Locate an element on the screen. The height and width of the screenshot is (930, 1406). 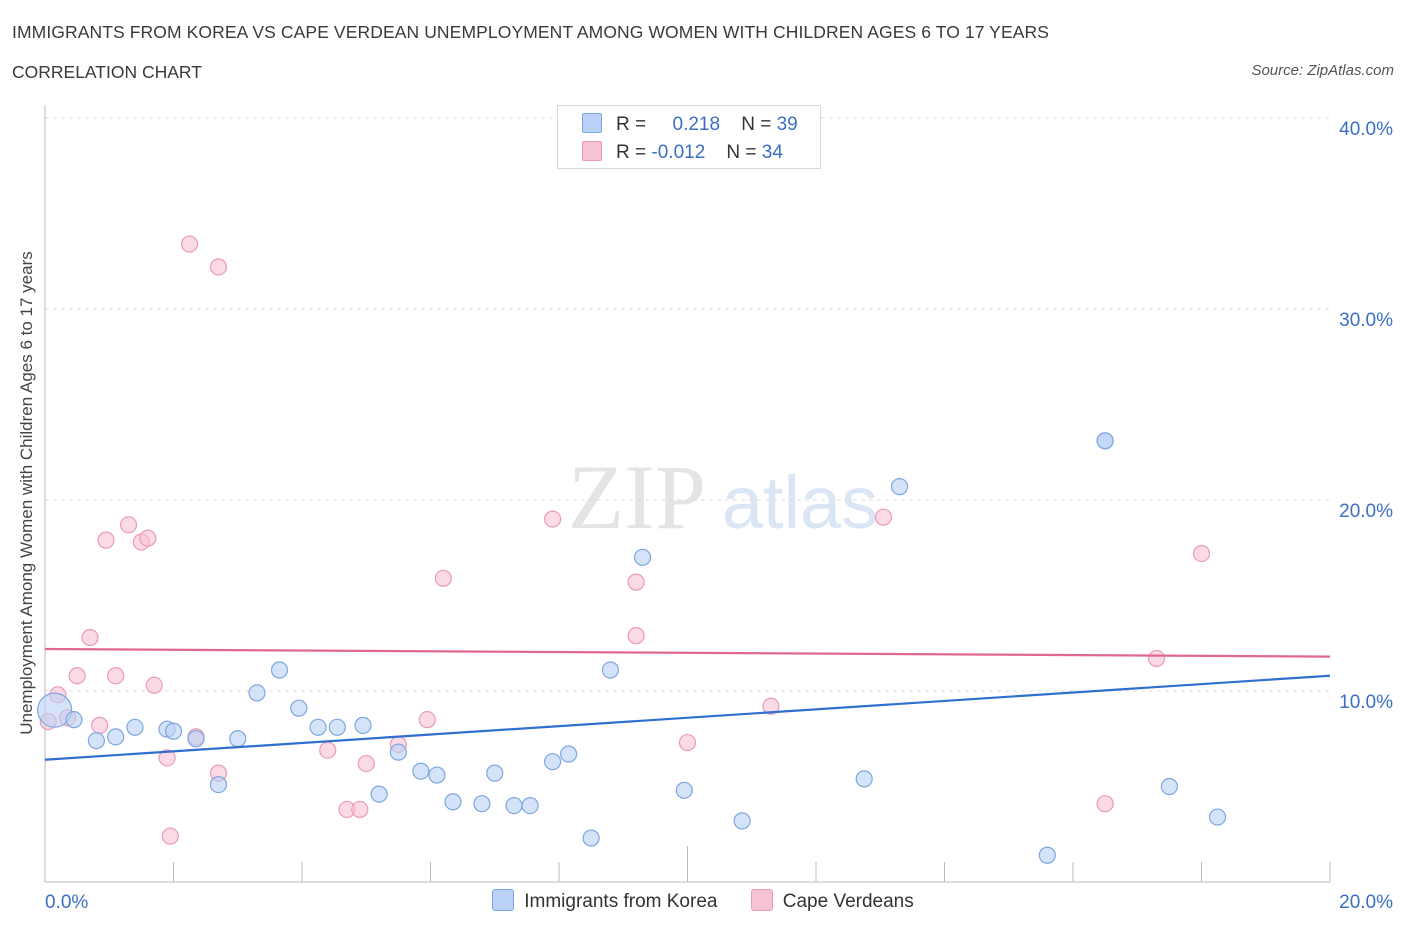
series-label-cape: Cape Verdeans is located at coordinates (848, 901).